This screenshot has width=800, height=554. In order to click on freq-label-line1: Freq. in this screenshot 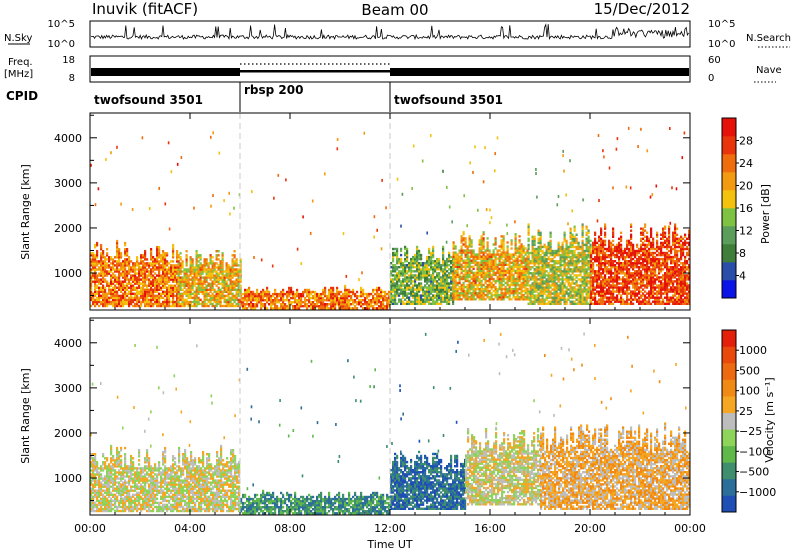, I will do `click(20, 62)`.